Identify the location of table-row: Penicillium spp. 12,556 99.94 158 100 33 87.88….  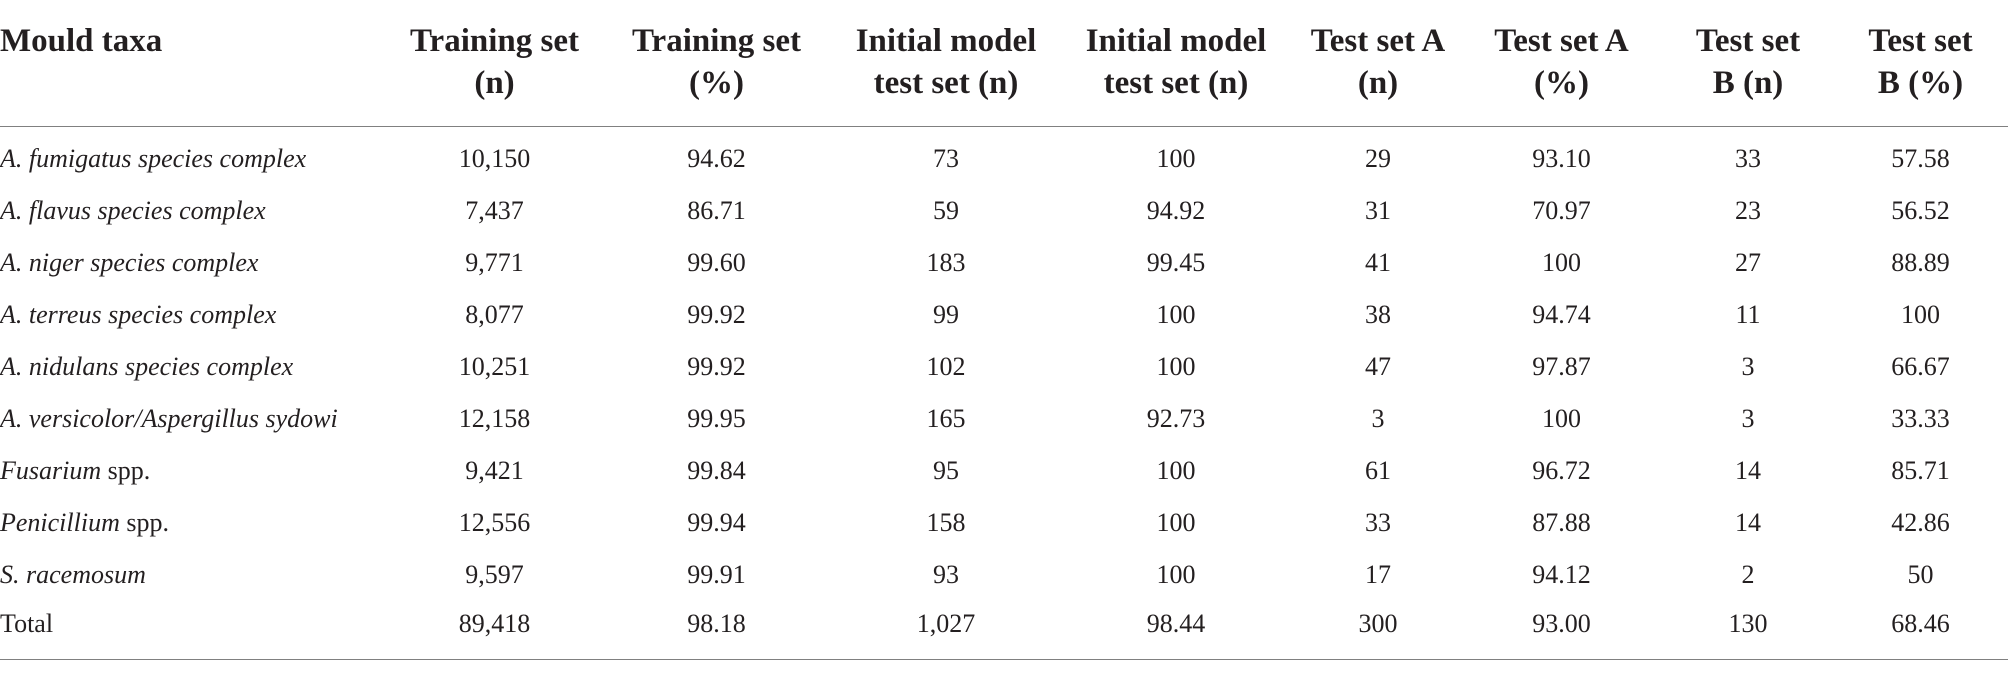
(1004, 523).